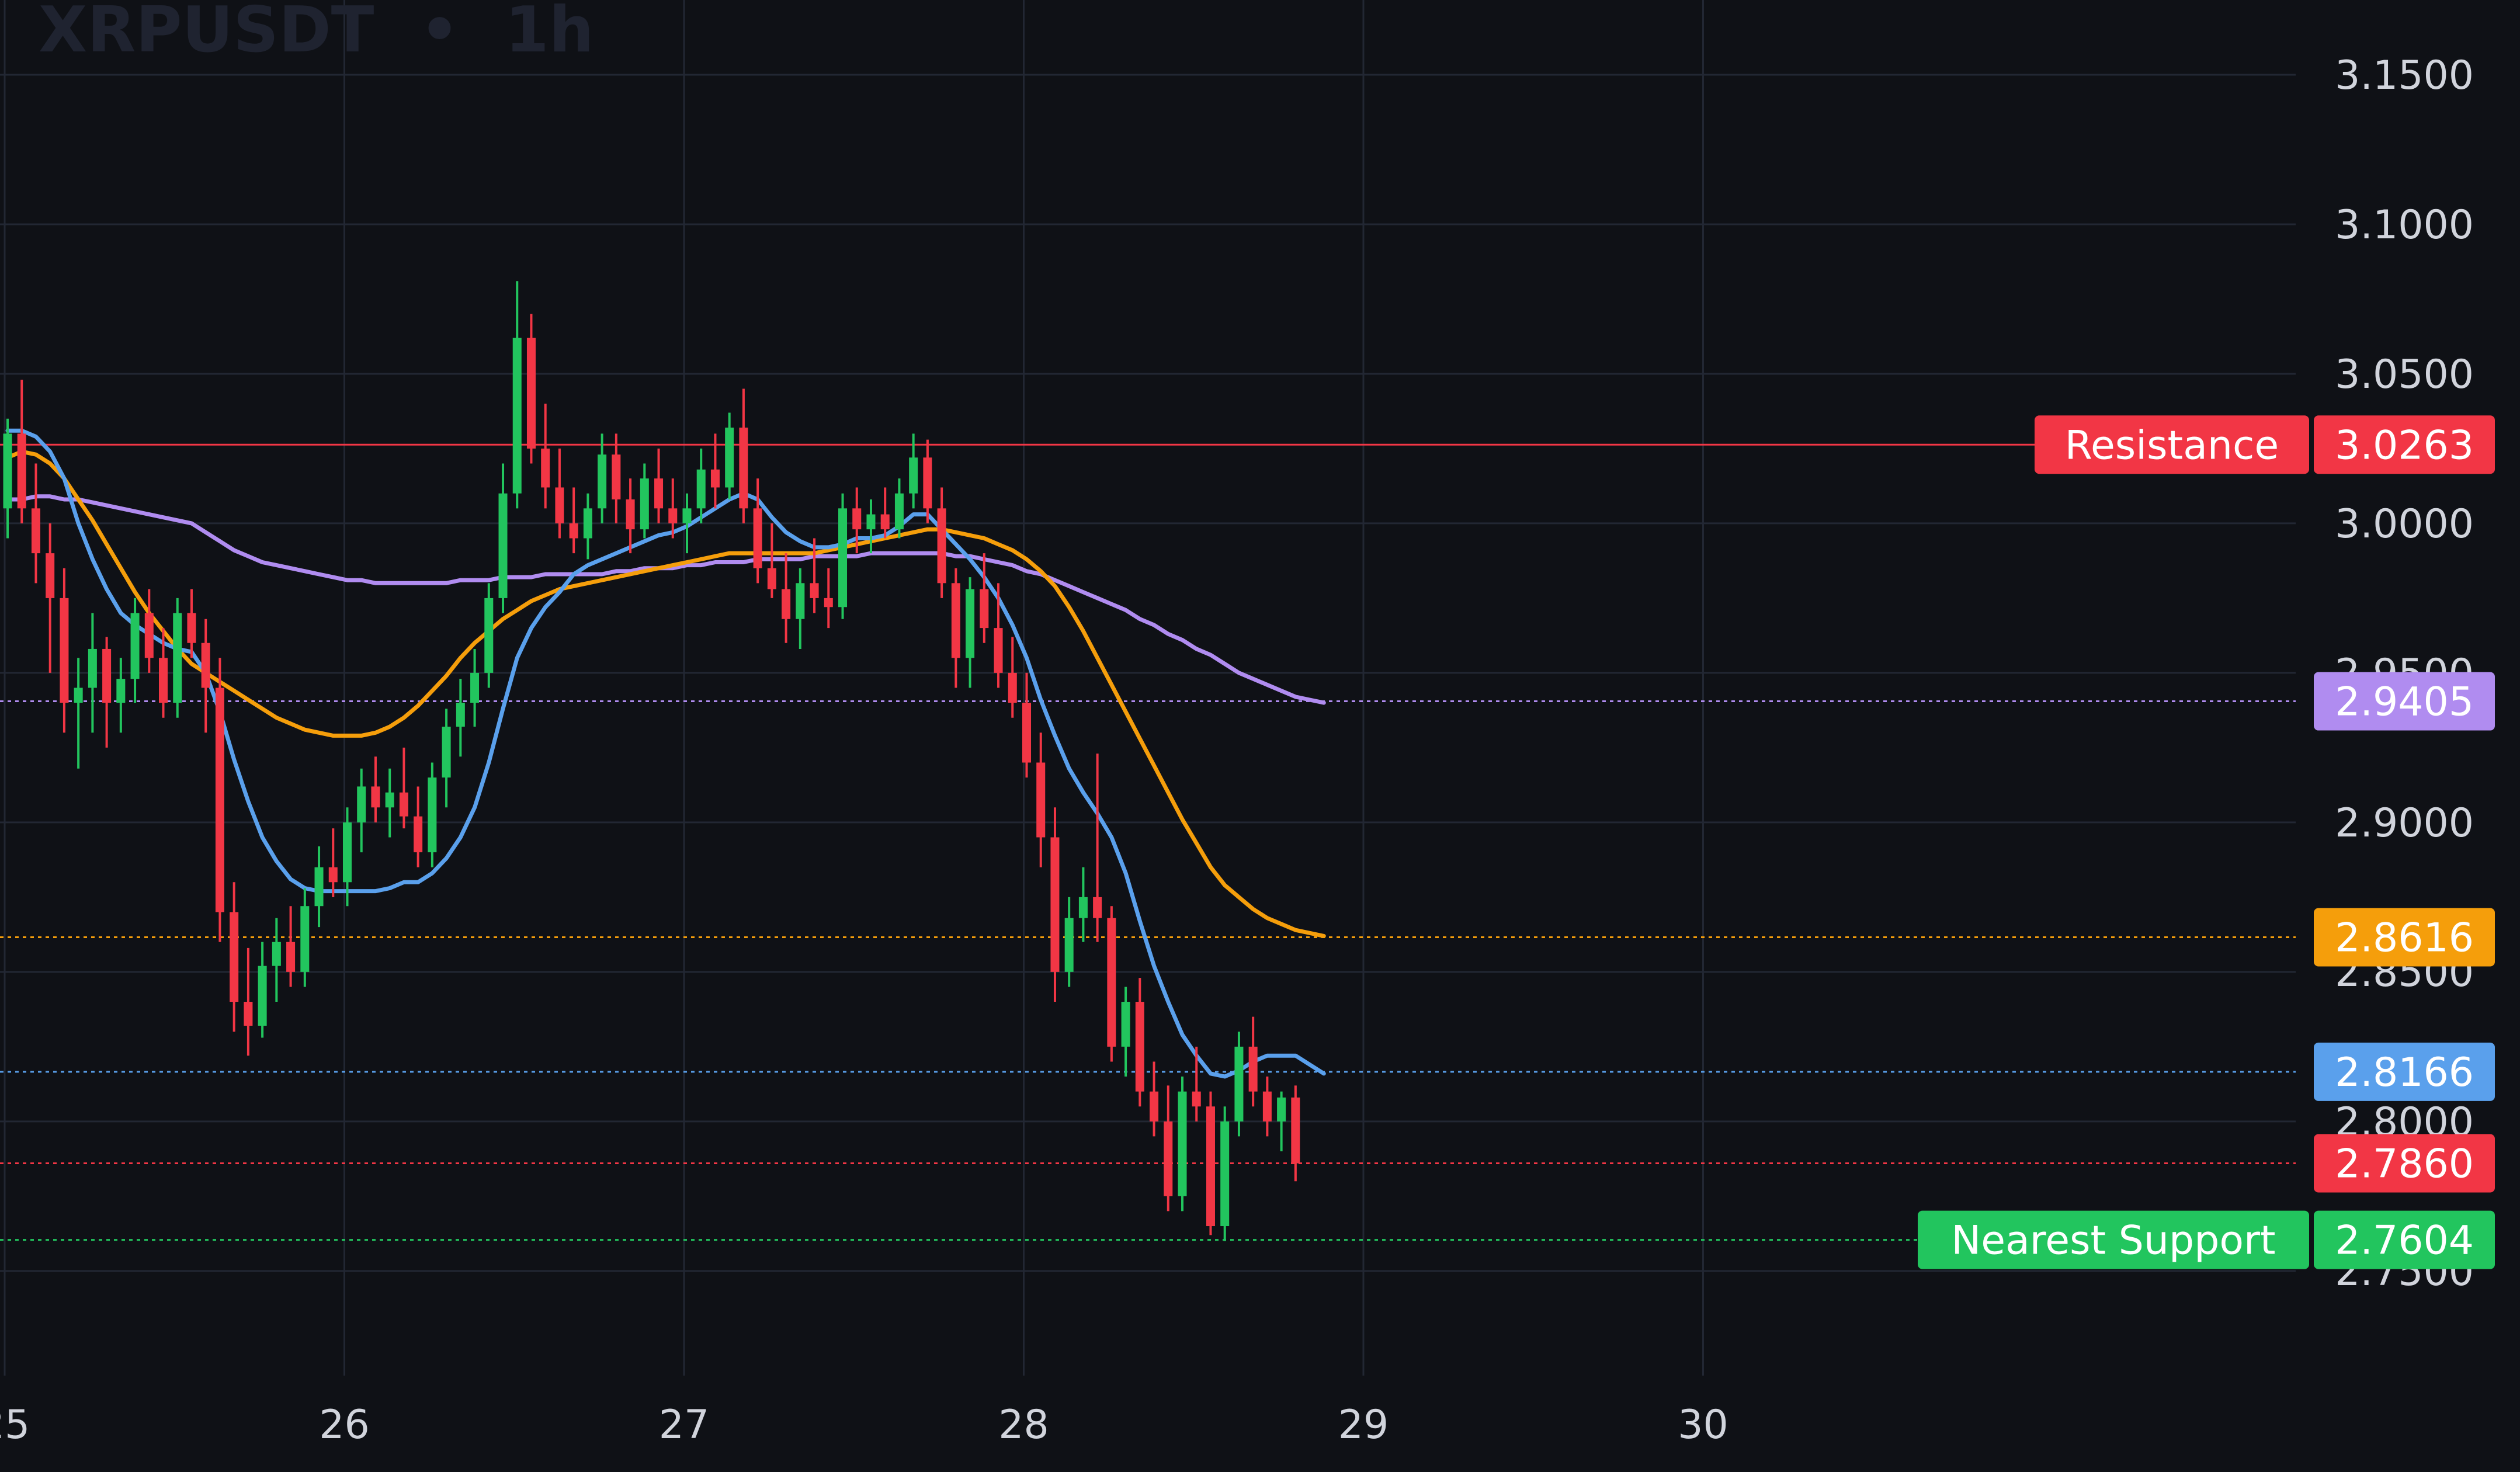 The height and width of the screenshot is (1472, 2520). I want to click on x-tick-label: 26, so click(344, 1425).